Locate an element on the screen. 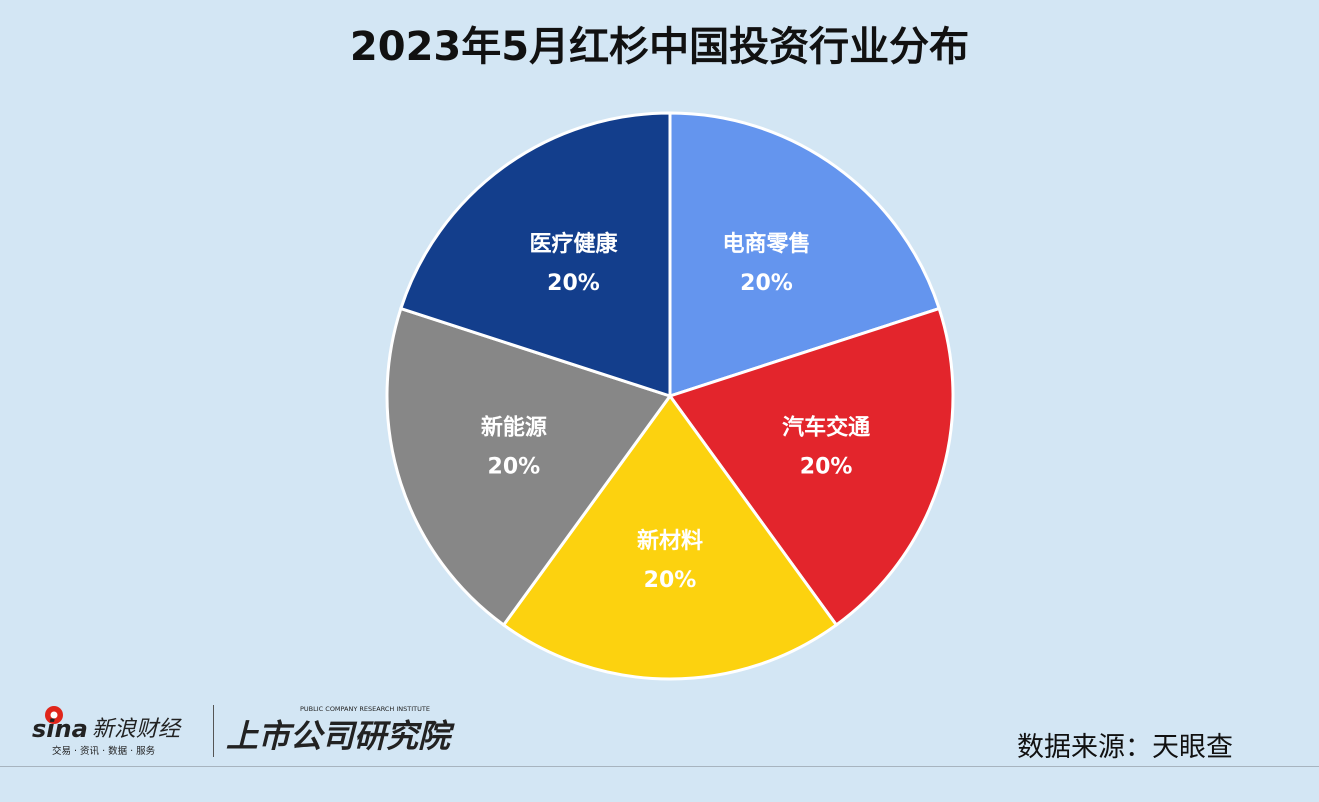 This screenshot has width=1319, height=802. chart-title: 2023年5月红杉中国投资行业分布 is located at coordinates (659, 47).